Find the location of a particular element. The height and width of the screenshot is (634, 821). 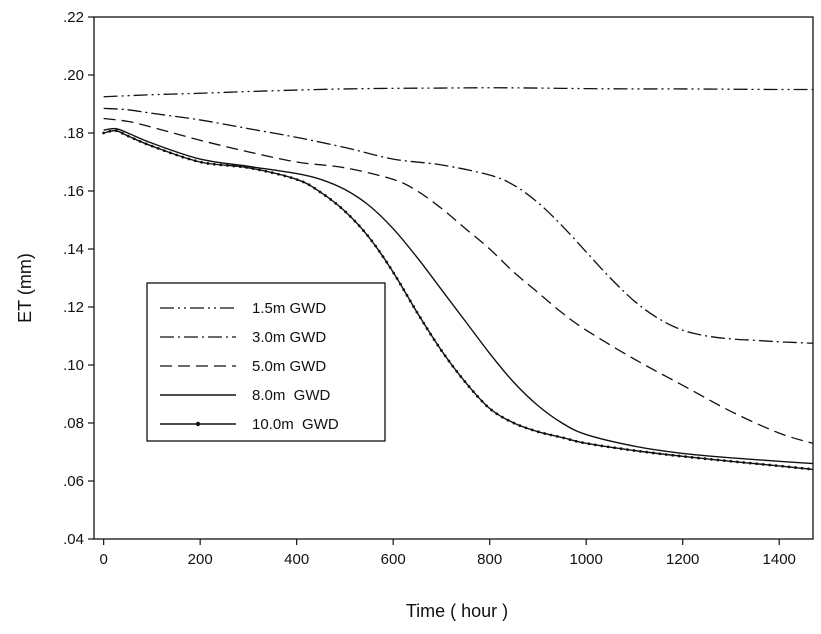

x-tick-label: 0 is located at coordinates (103, 559).